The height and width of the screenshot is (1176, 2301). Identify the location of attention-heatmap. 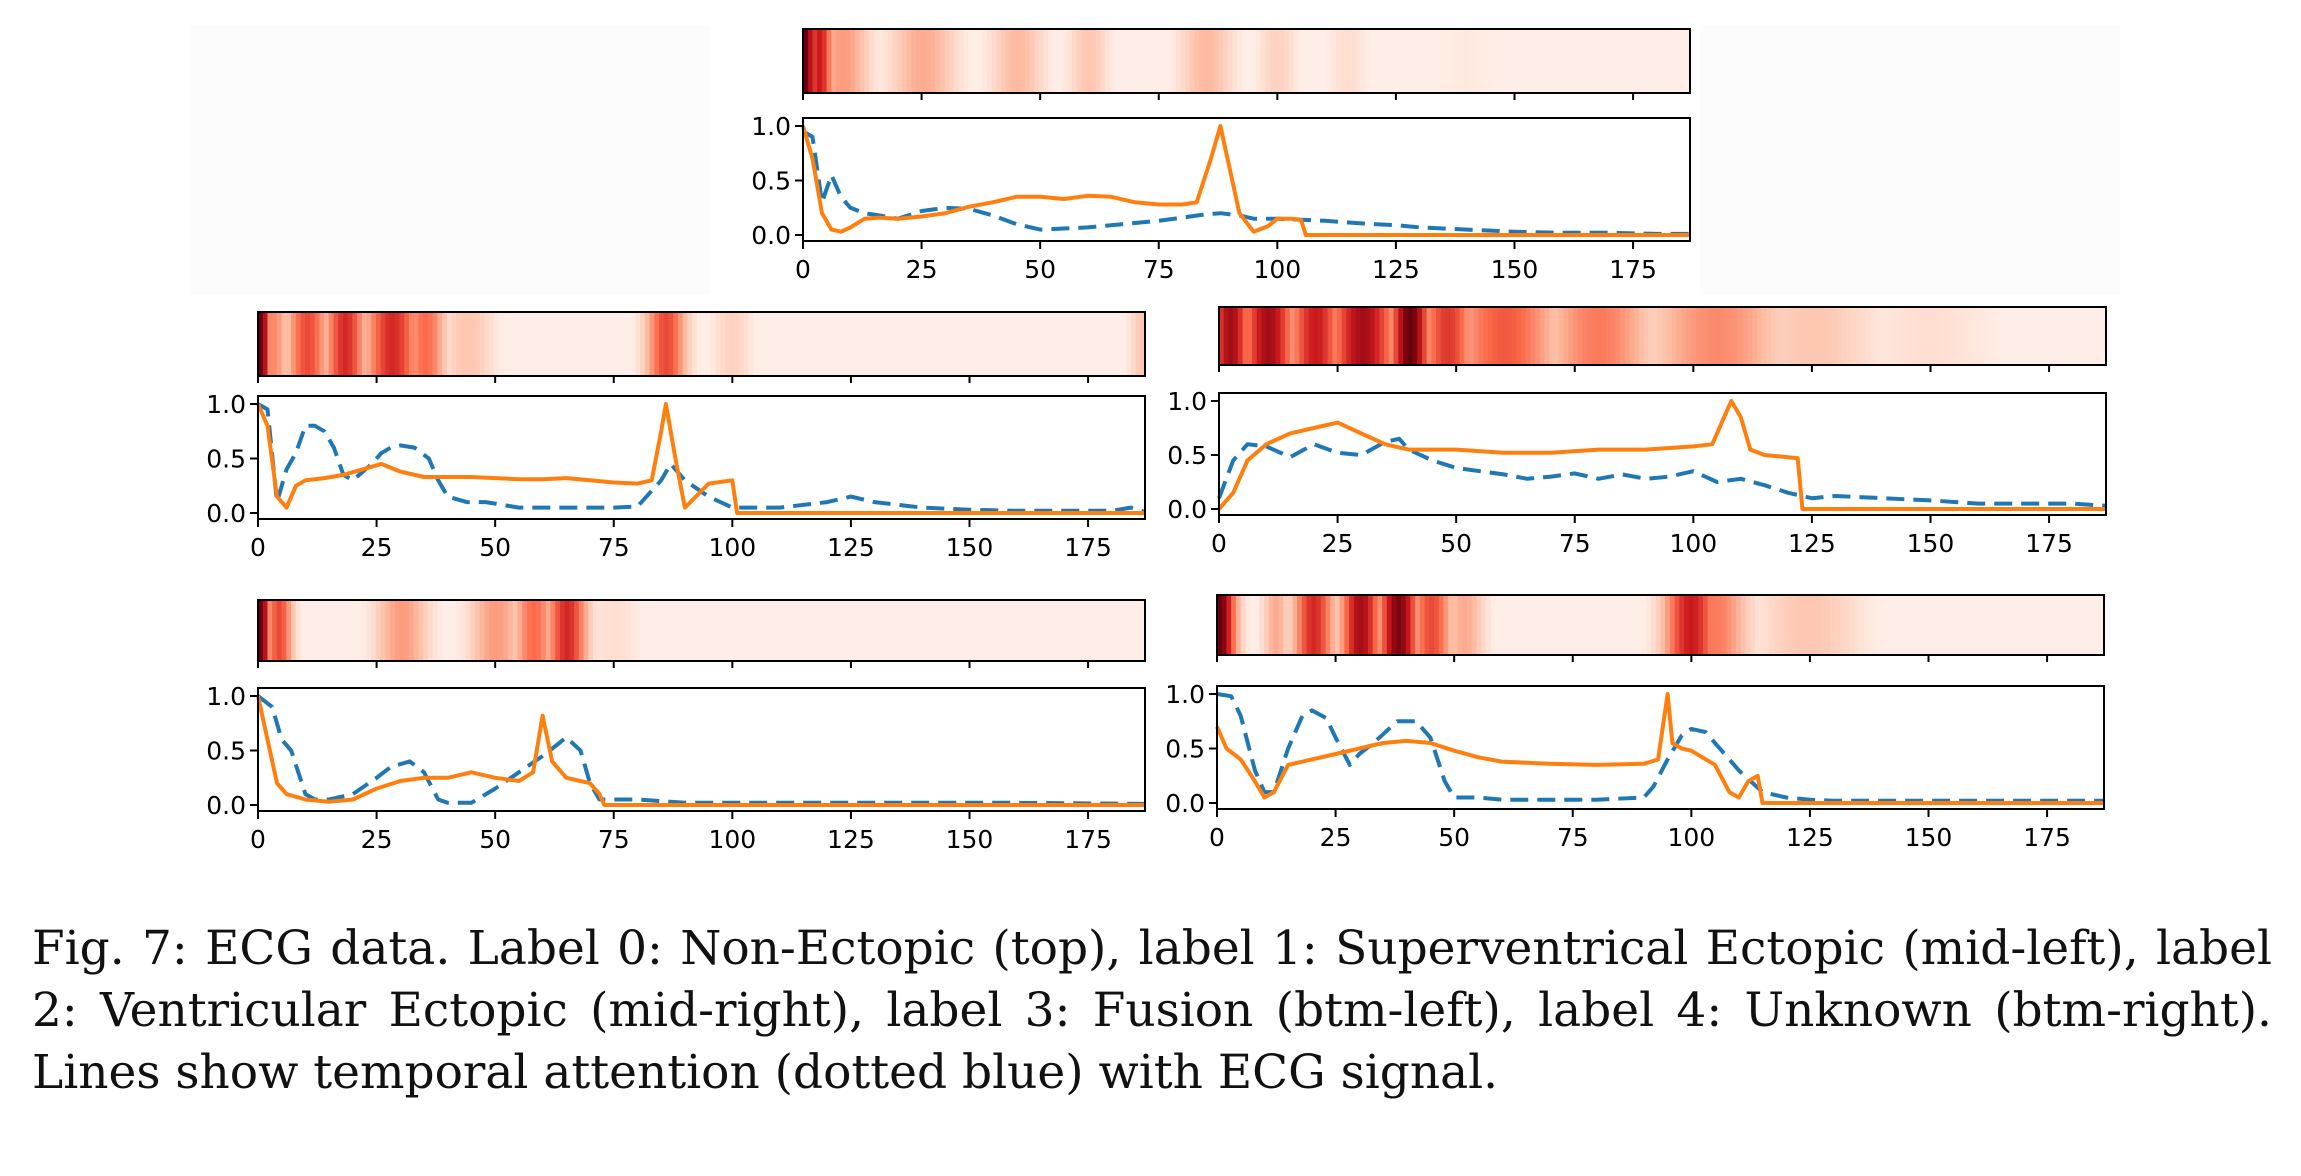
(1663, 336).